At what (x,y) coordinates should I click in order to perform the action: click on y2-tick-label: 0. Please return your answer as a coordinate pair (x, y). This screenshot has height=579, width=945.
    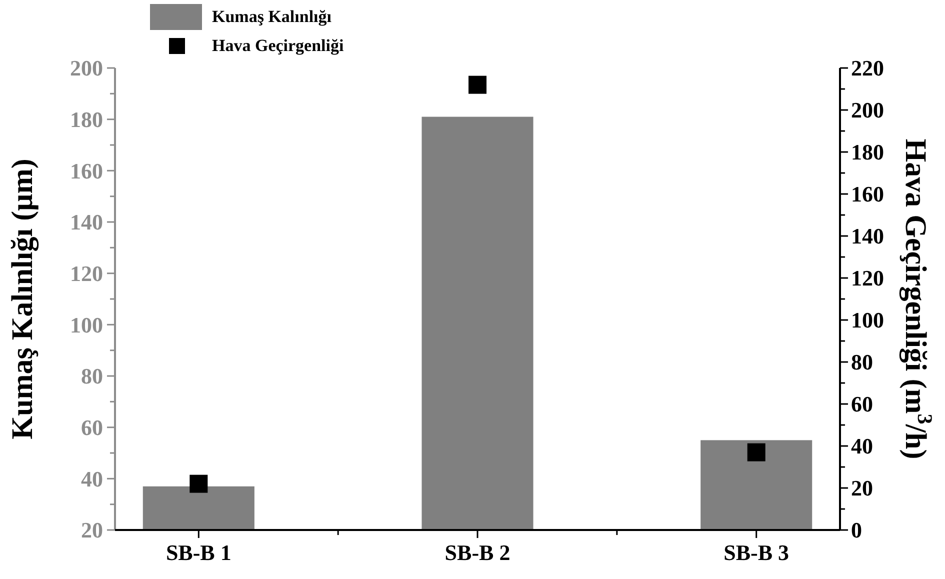
    Looking at the image, I should click on (856, 530).